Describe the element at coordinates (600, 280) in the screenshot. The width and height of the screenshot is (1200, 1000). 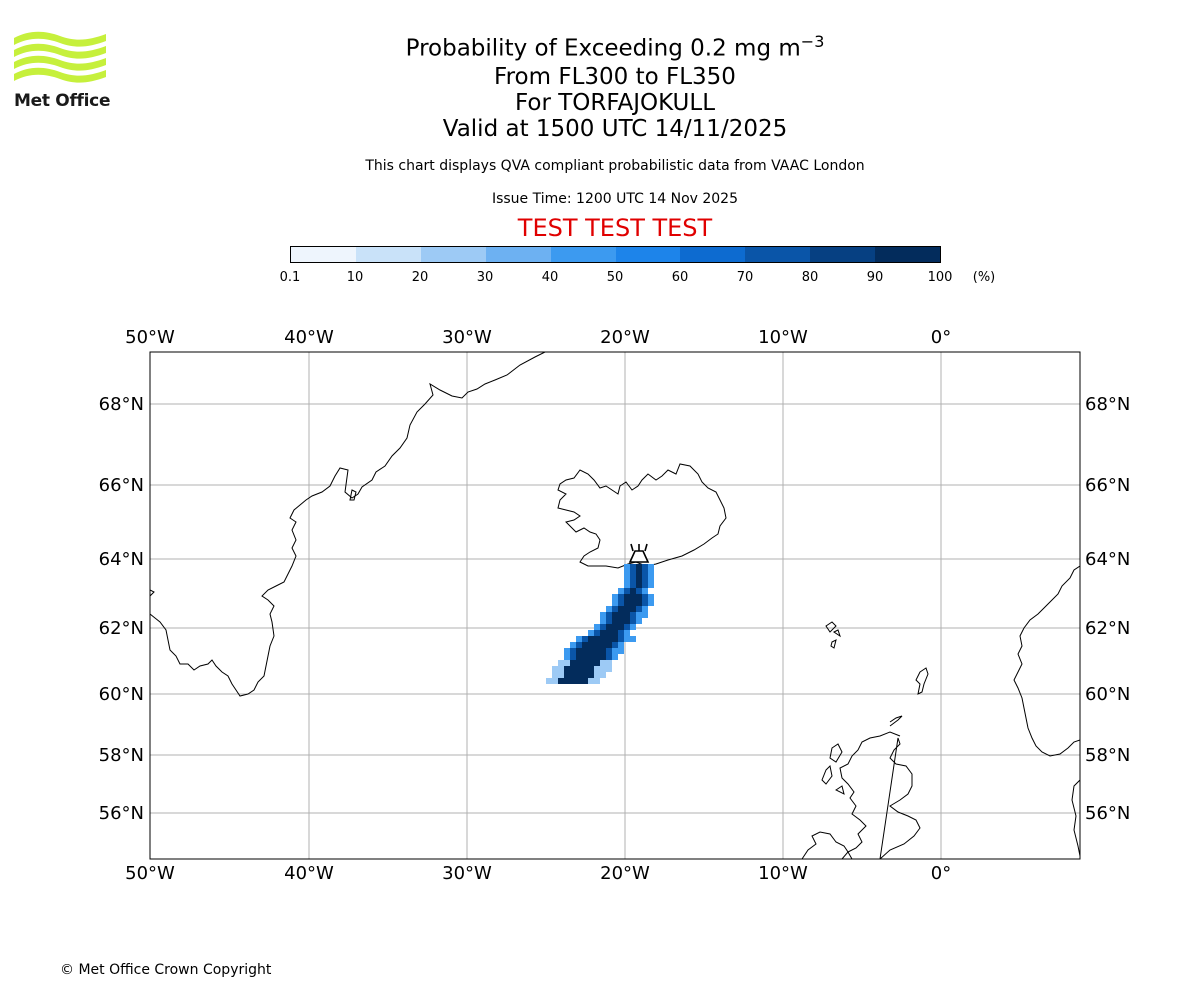
I see `colorbar-ticks: 0.1 10 20 30 40 50 60 70 80 90 100` at that location.